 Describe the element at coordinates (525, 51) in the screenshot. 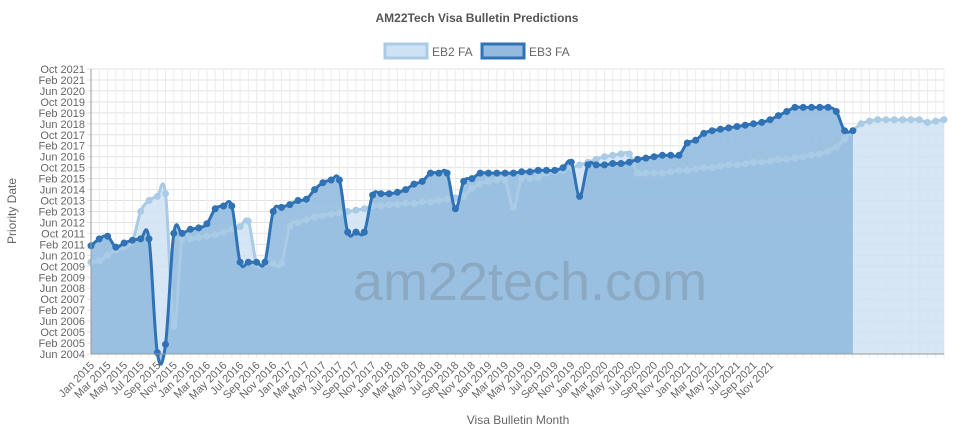

I see `legend-item-eb3: EB3 FA` at that location.